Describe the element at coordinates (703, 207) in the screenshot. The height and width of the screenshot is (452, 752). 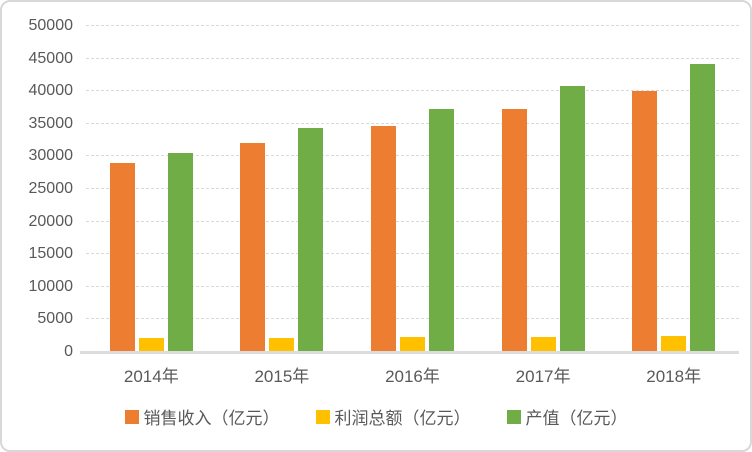
I see `bar-产值（亿元）-2018年` at that location.